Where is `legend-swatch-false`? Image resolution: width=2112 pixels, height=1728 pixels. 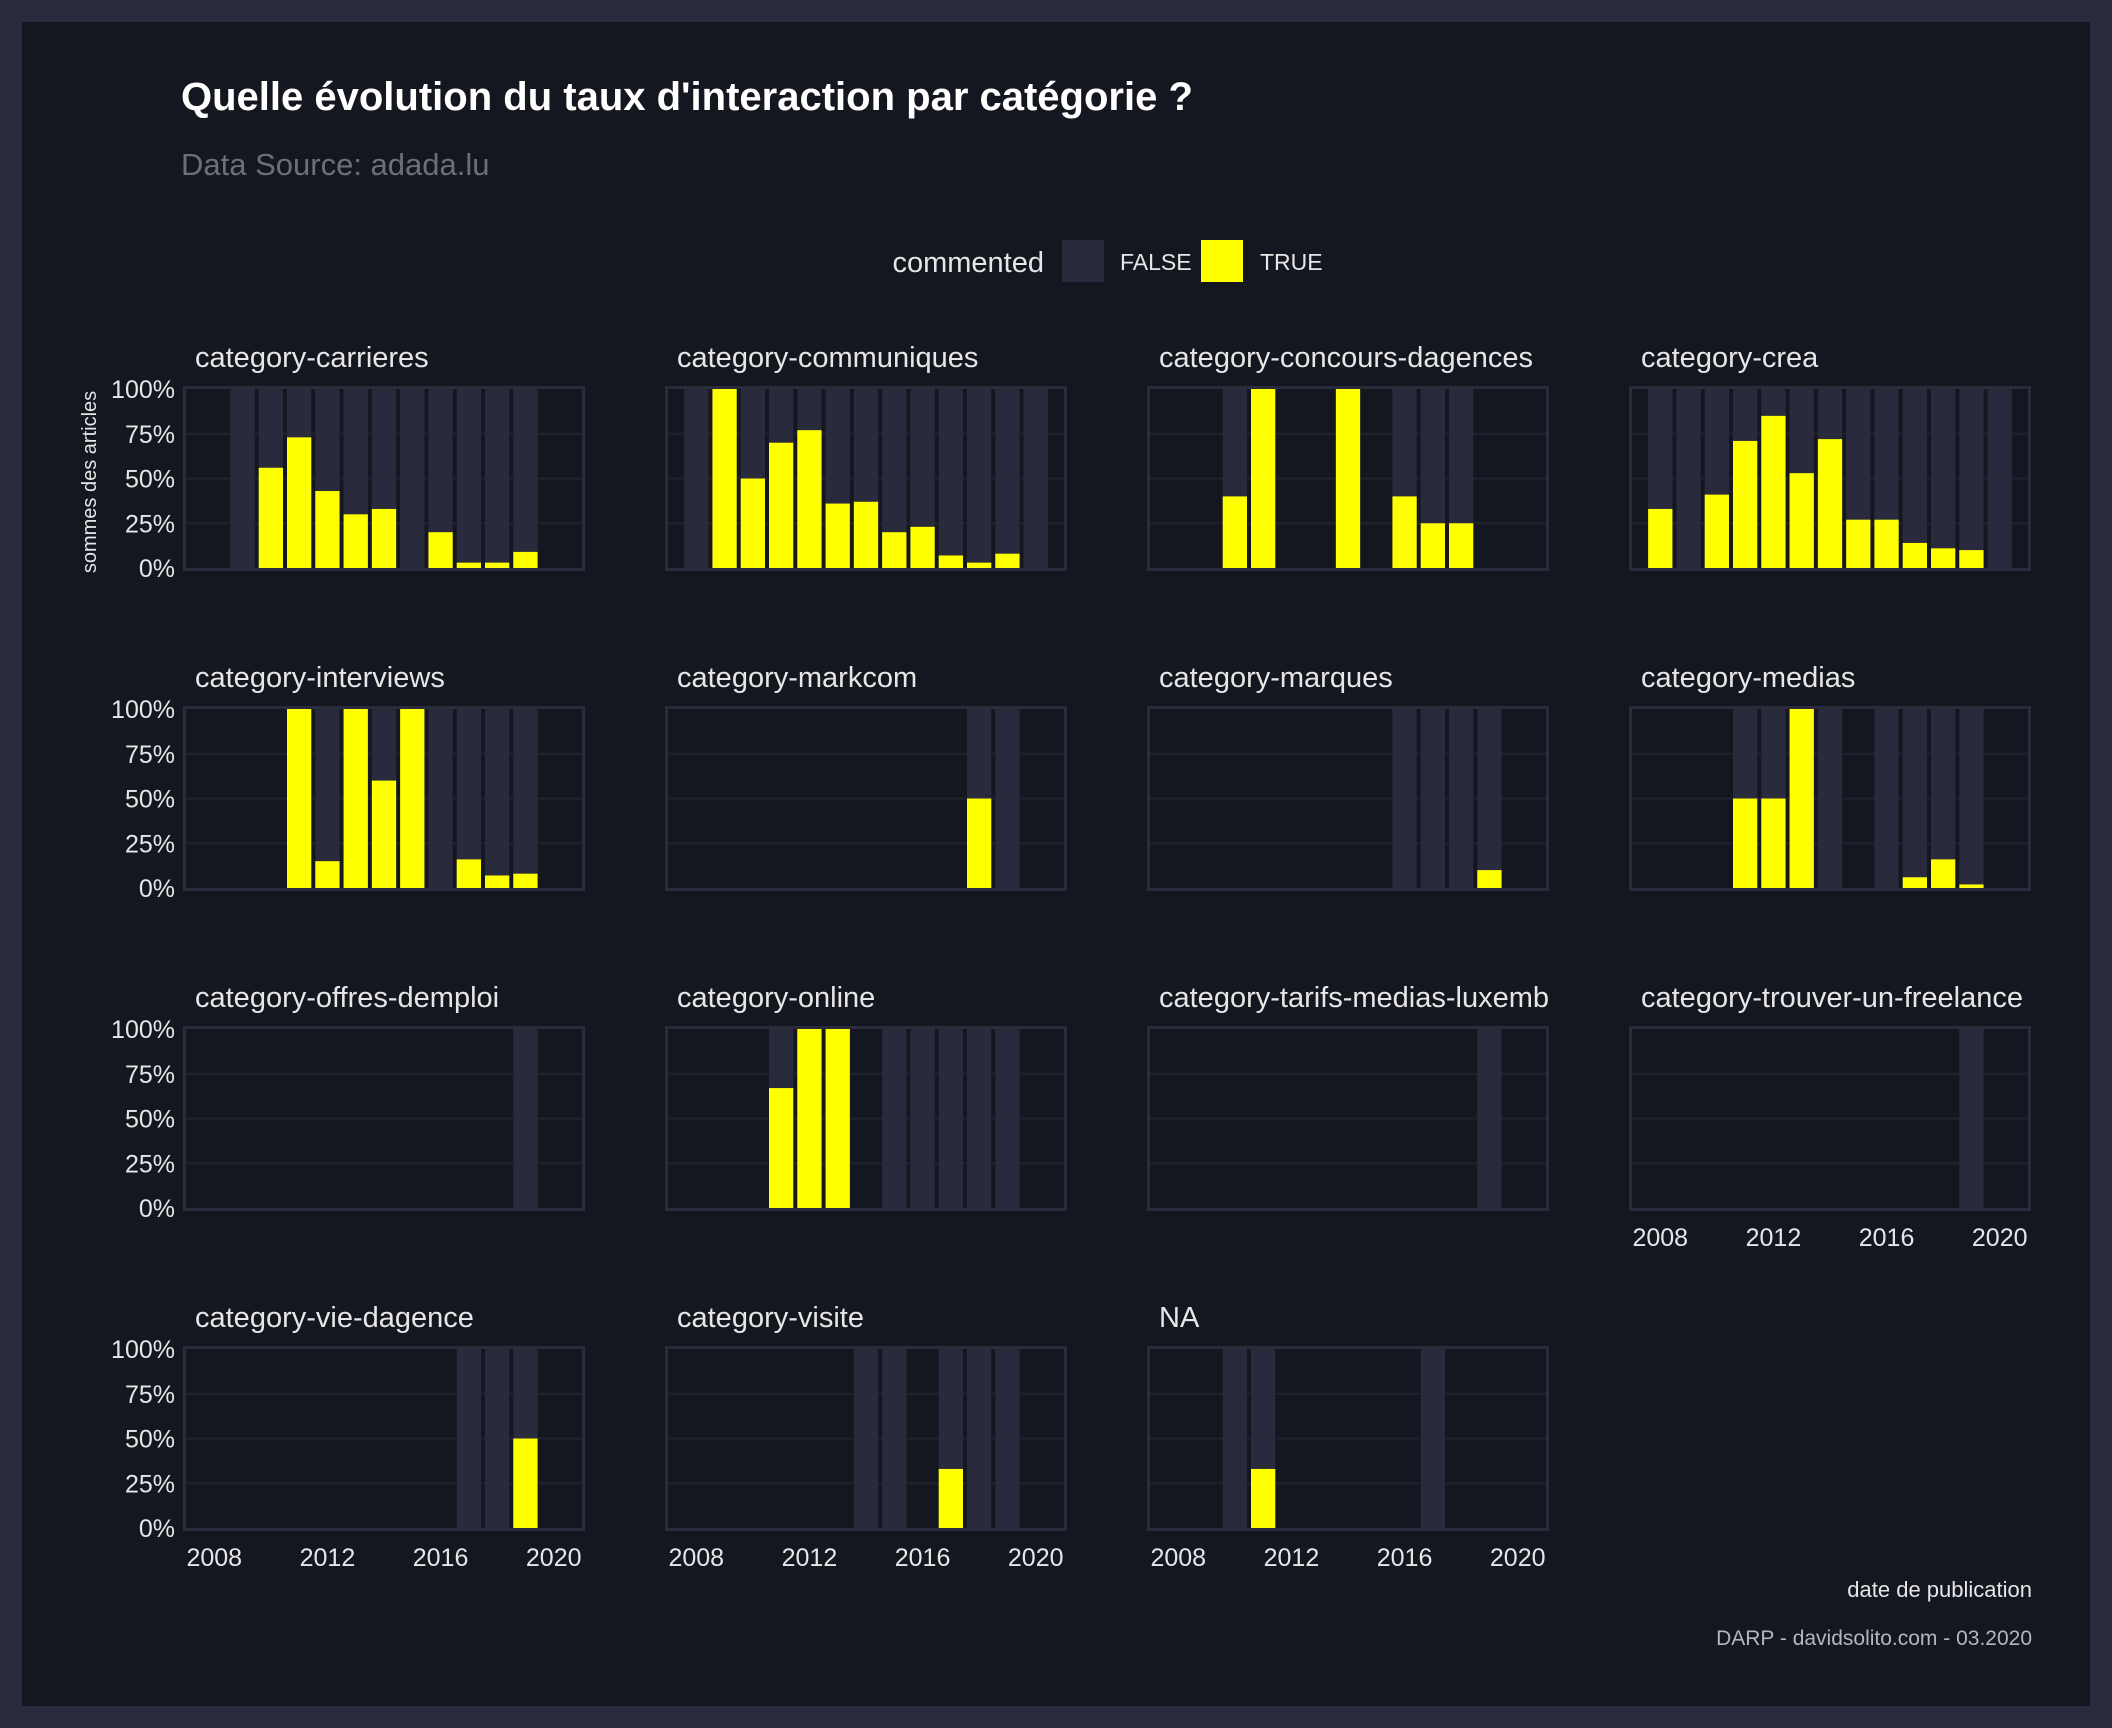
legend-swatch-false is located at coordinates (1083, 261).